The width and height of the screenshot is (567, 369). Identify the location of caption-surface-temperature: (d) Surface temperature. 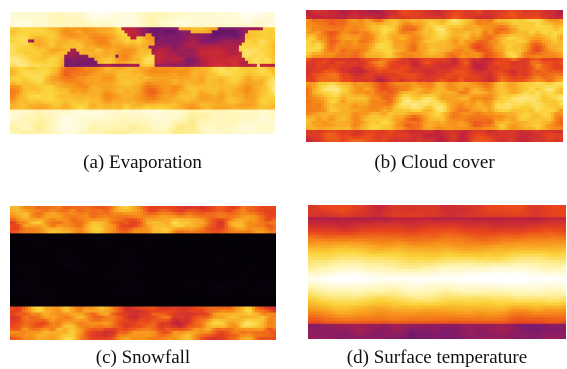
(437, 357).